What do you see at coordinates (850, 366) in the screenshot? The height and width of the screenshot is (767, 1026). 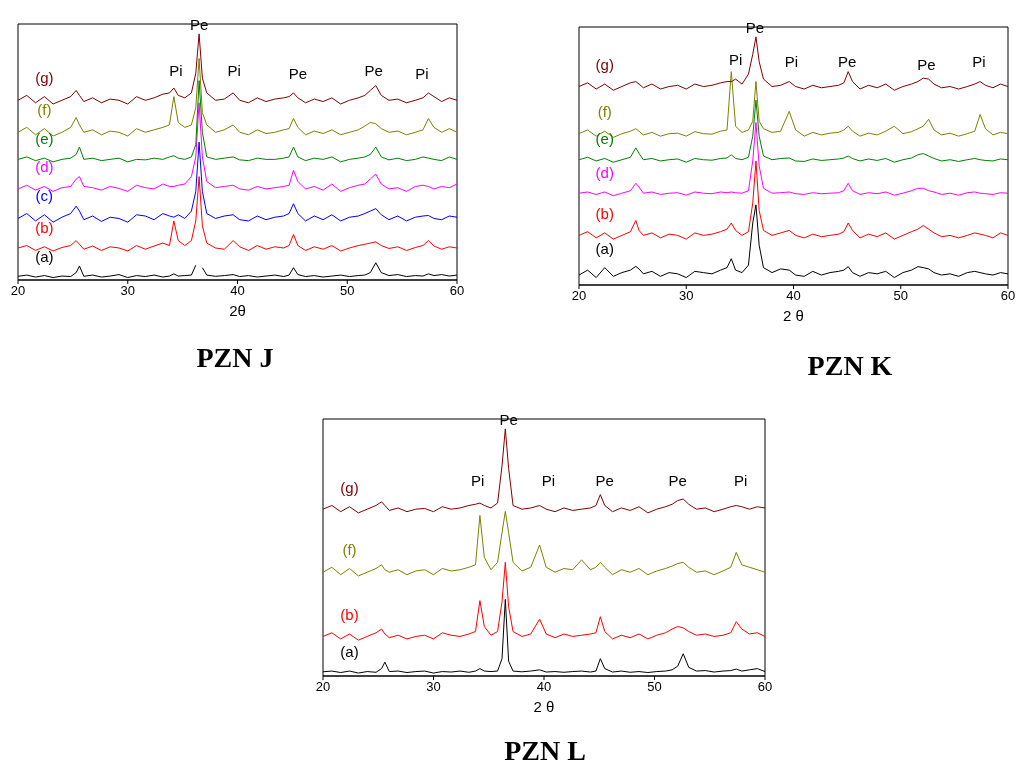 I see `text: PZN K` at bounding box center [850, 366].